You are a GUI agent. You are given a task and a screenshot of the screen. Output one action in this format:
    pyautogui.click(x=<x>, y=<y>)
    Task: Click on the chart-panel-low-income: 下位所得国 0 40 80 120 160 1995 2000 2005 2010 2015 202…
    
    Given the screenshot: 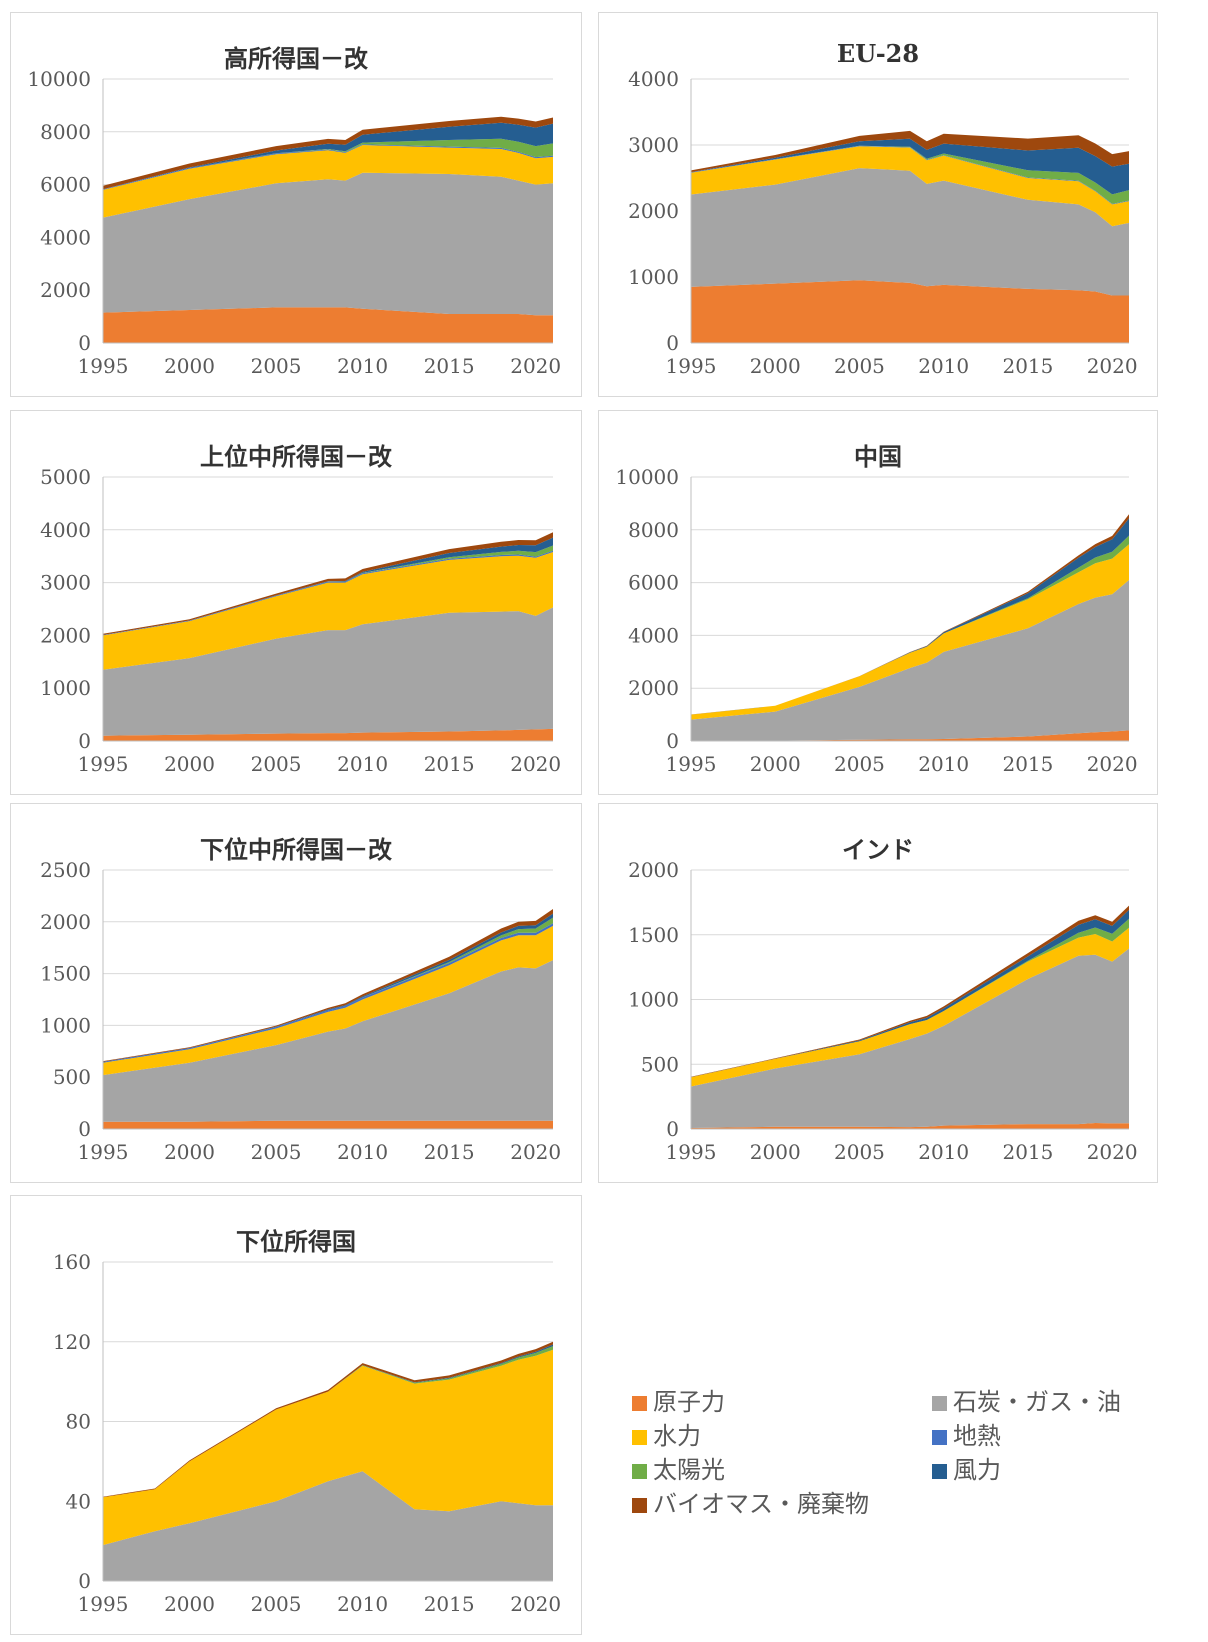 What is the action you would take?
    pyautogui.click(x=296, y=1415)
    